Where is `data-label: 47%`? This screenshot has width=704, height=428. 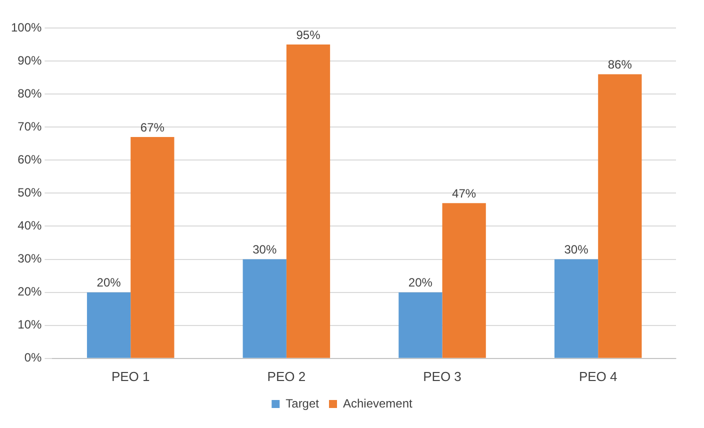 data-label: 47% is located at coordinates (464, 193).